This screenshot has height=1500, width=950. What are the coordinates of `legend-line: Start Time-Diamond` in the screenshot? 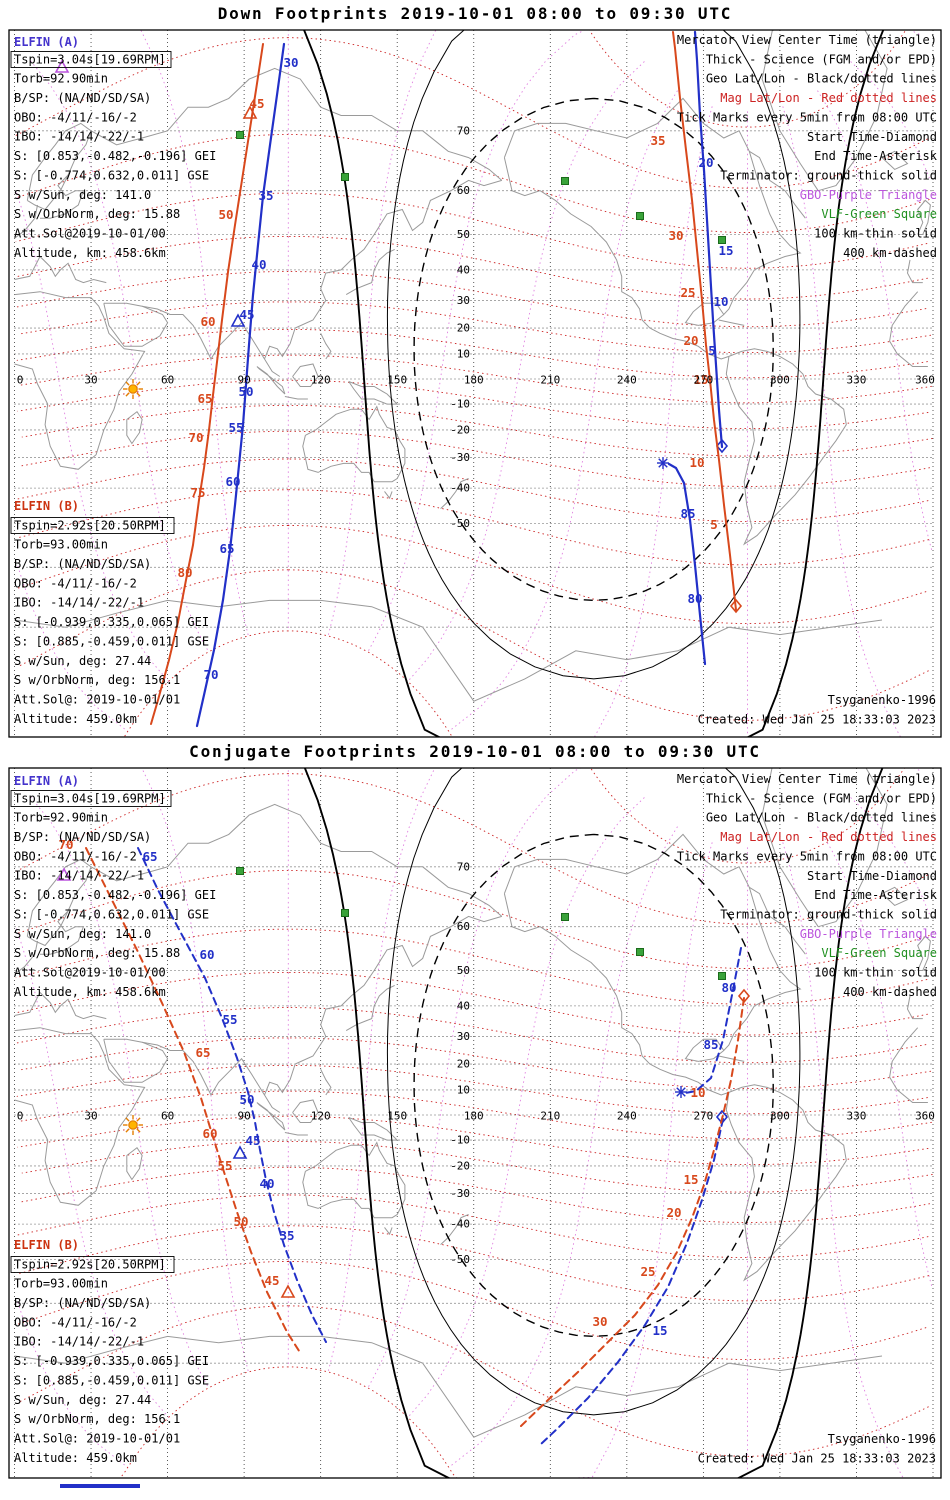 It's located at (872, 137).